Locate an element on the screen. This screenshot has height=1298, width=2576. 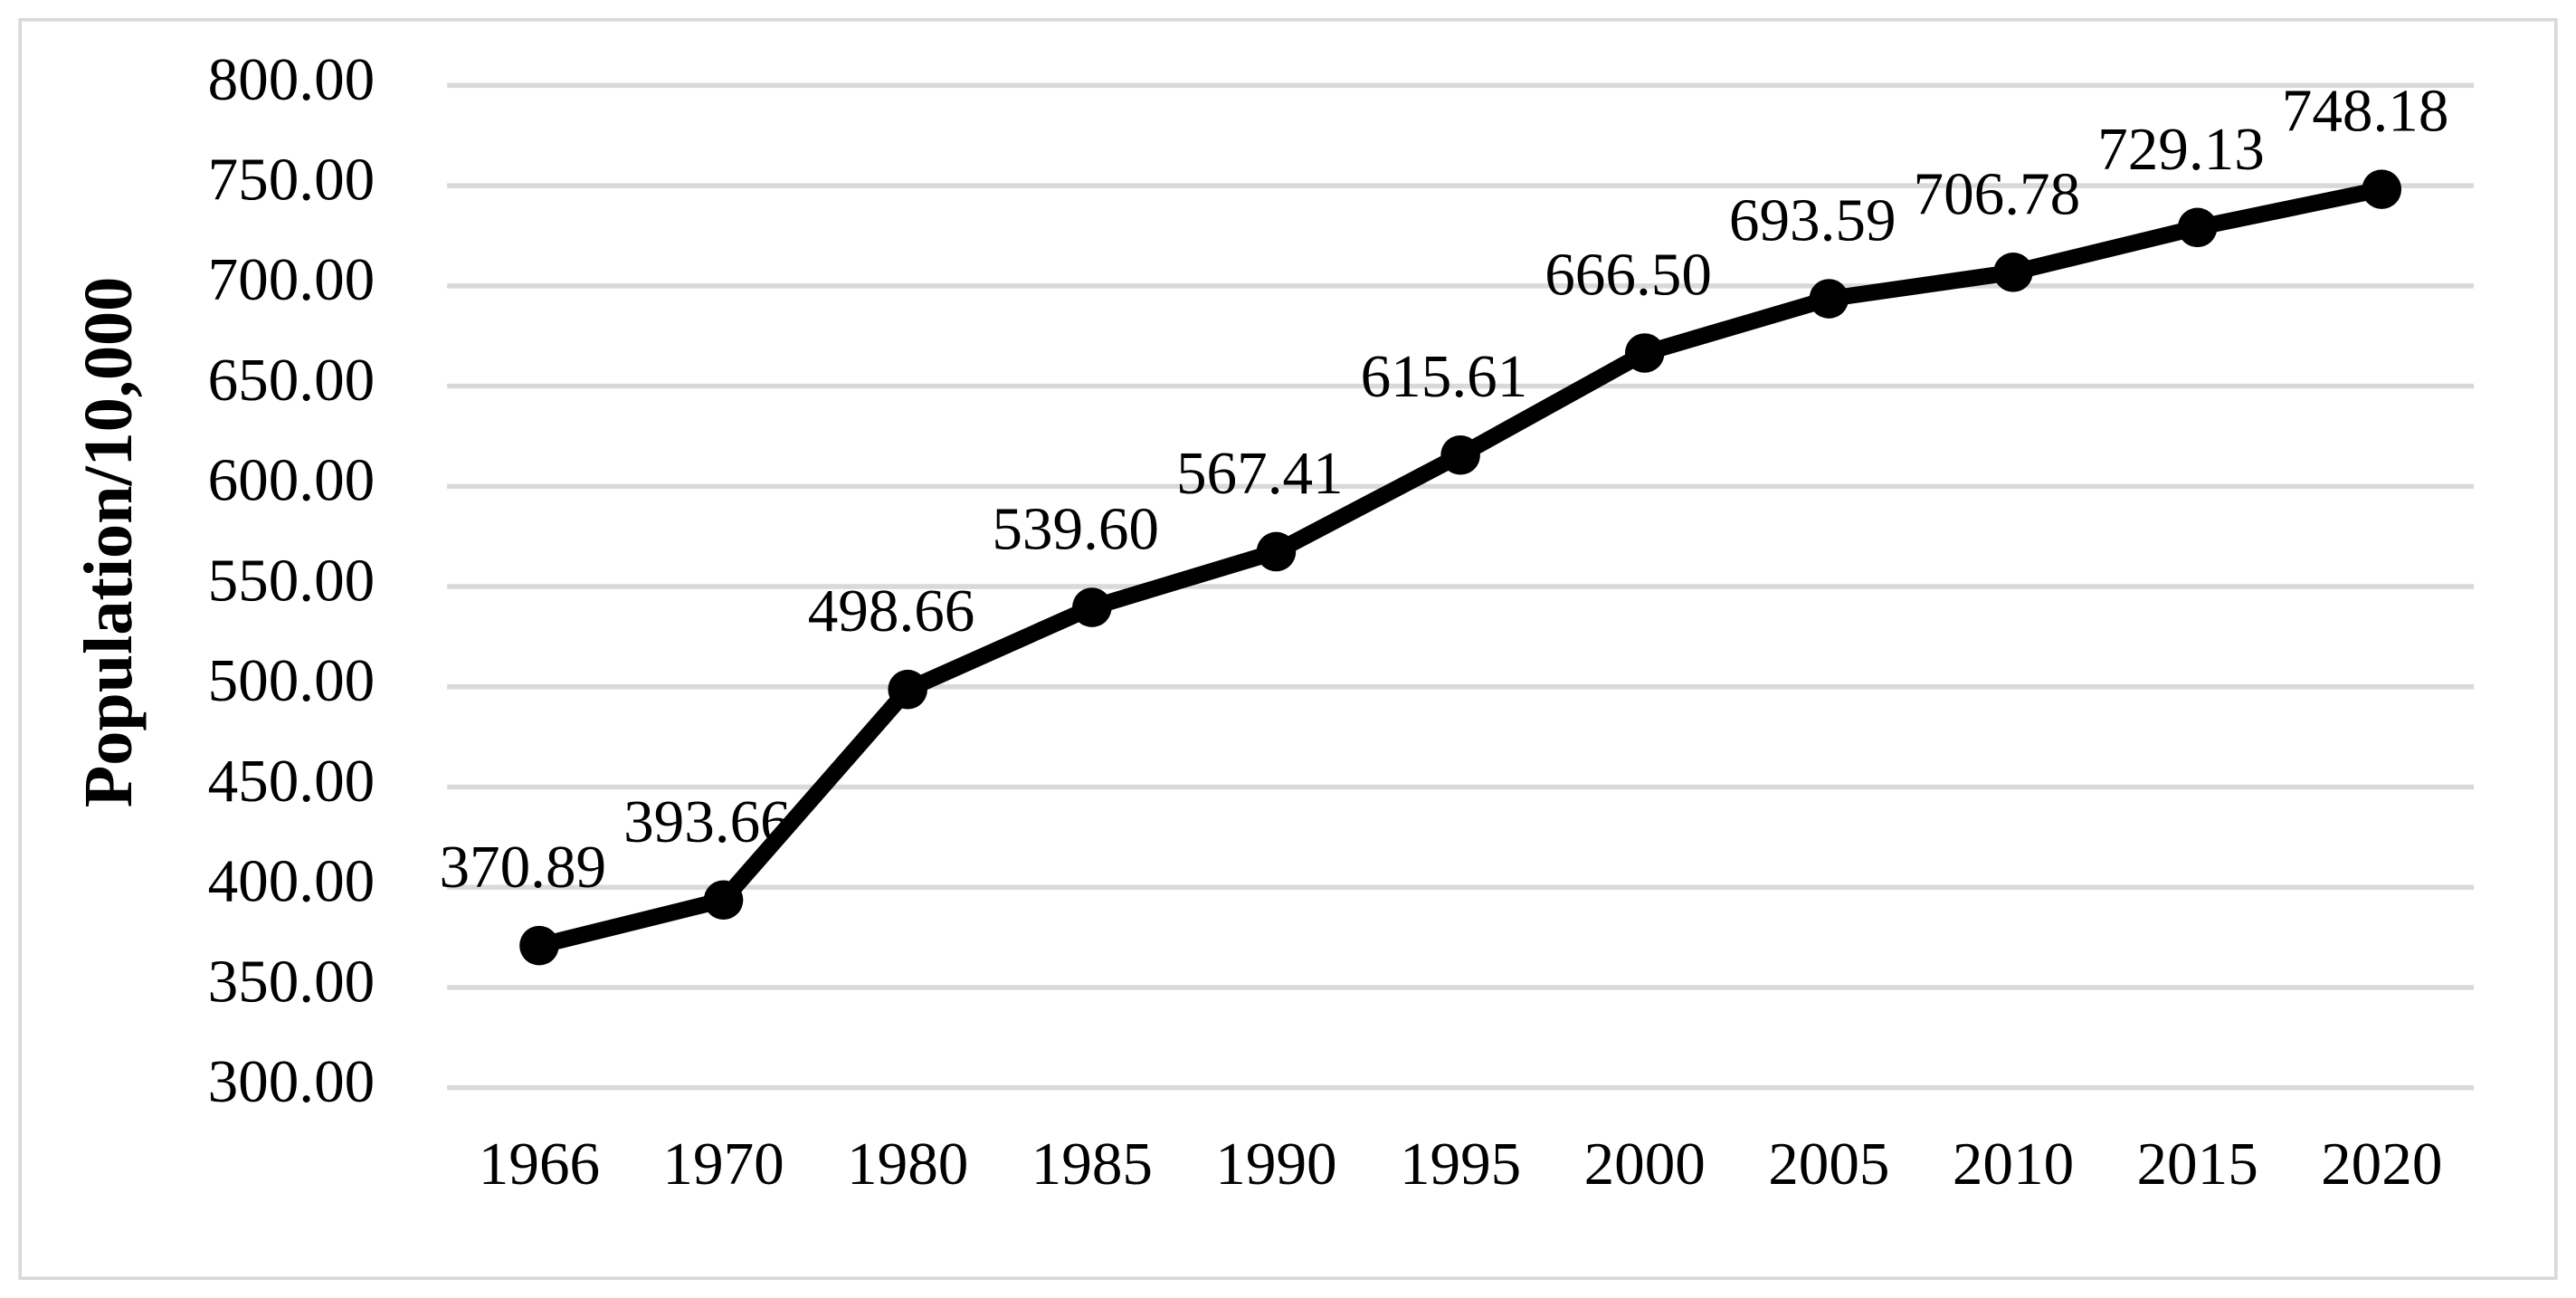
x-tick-label: 1990 is located at coordinates (1276, 1164).